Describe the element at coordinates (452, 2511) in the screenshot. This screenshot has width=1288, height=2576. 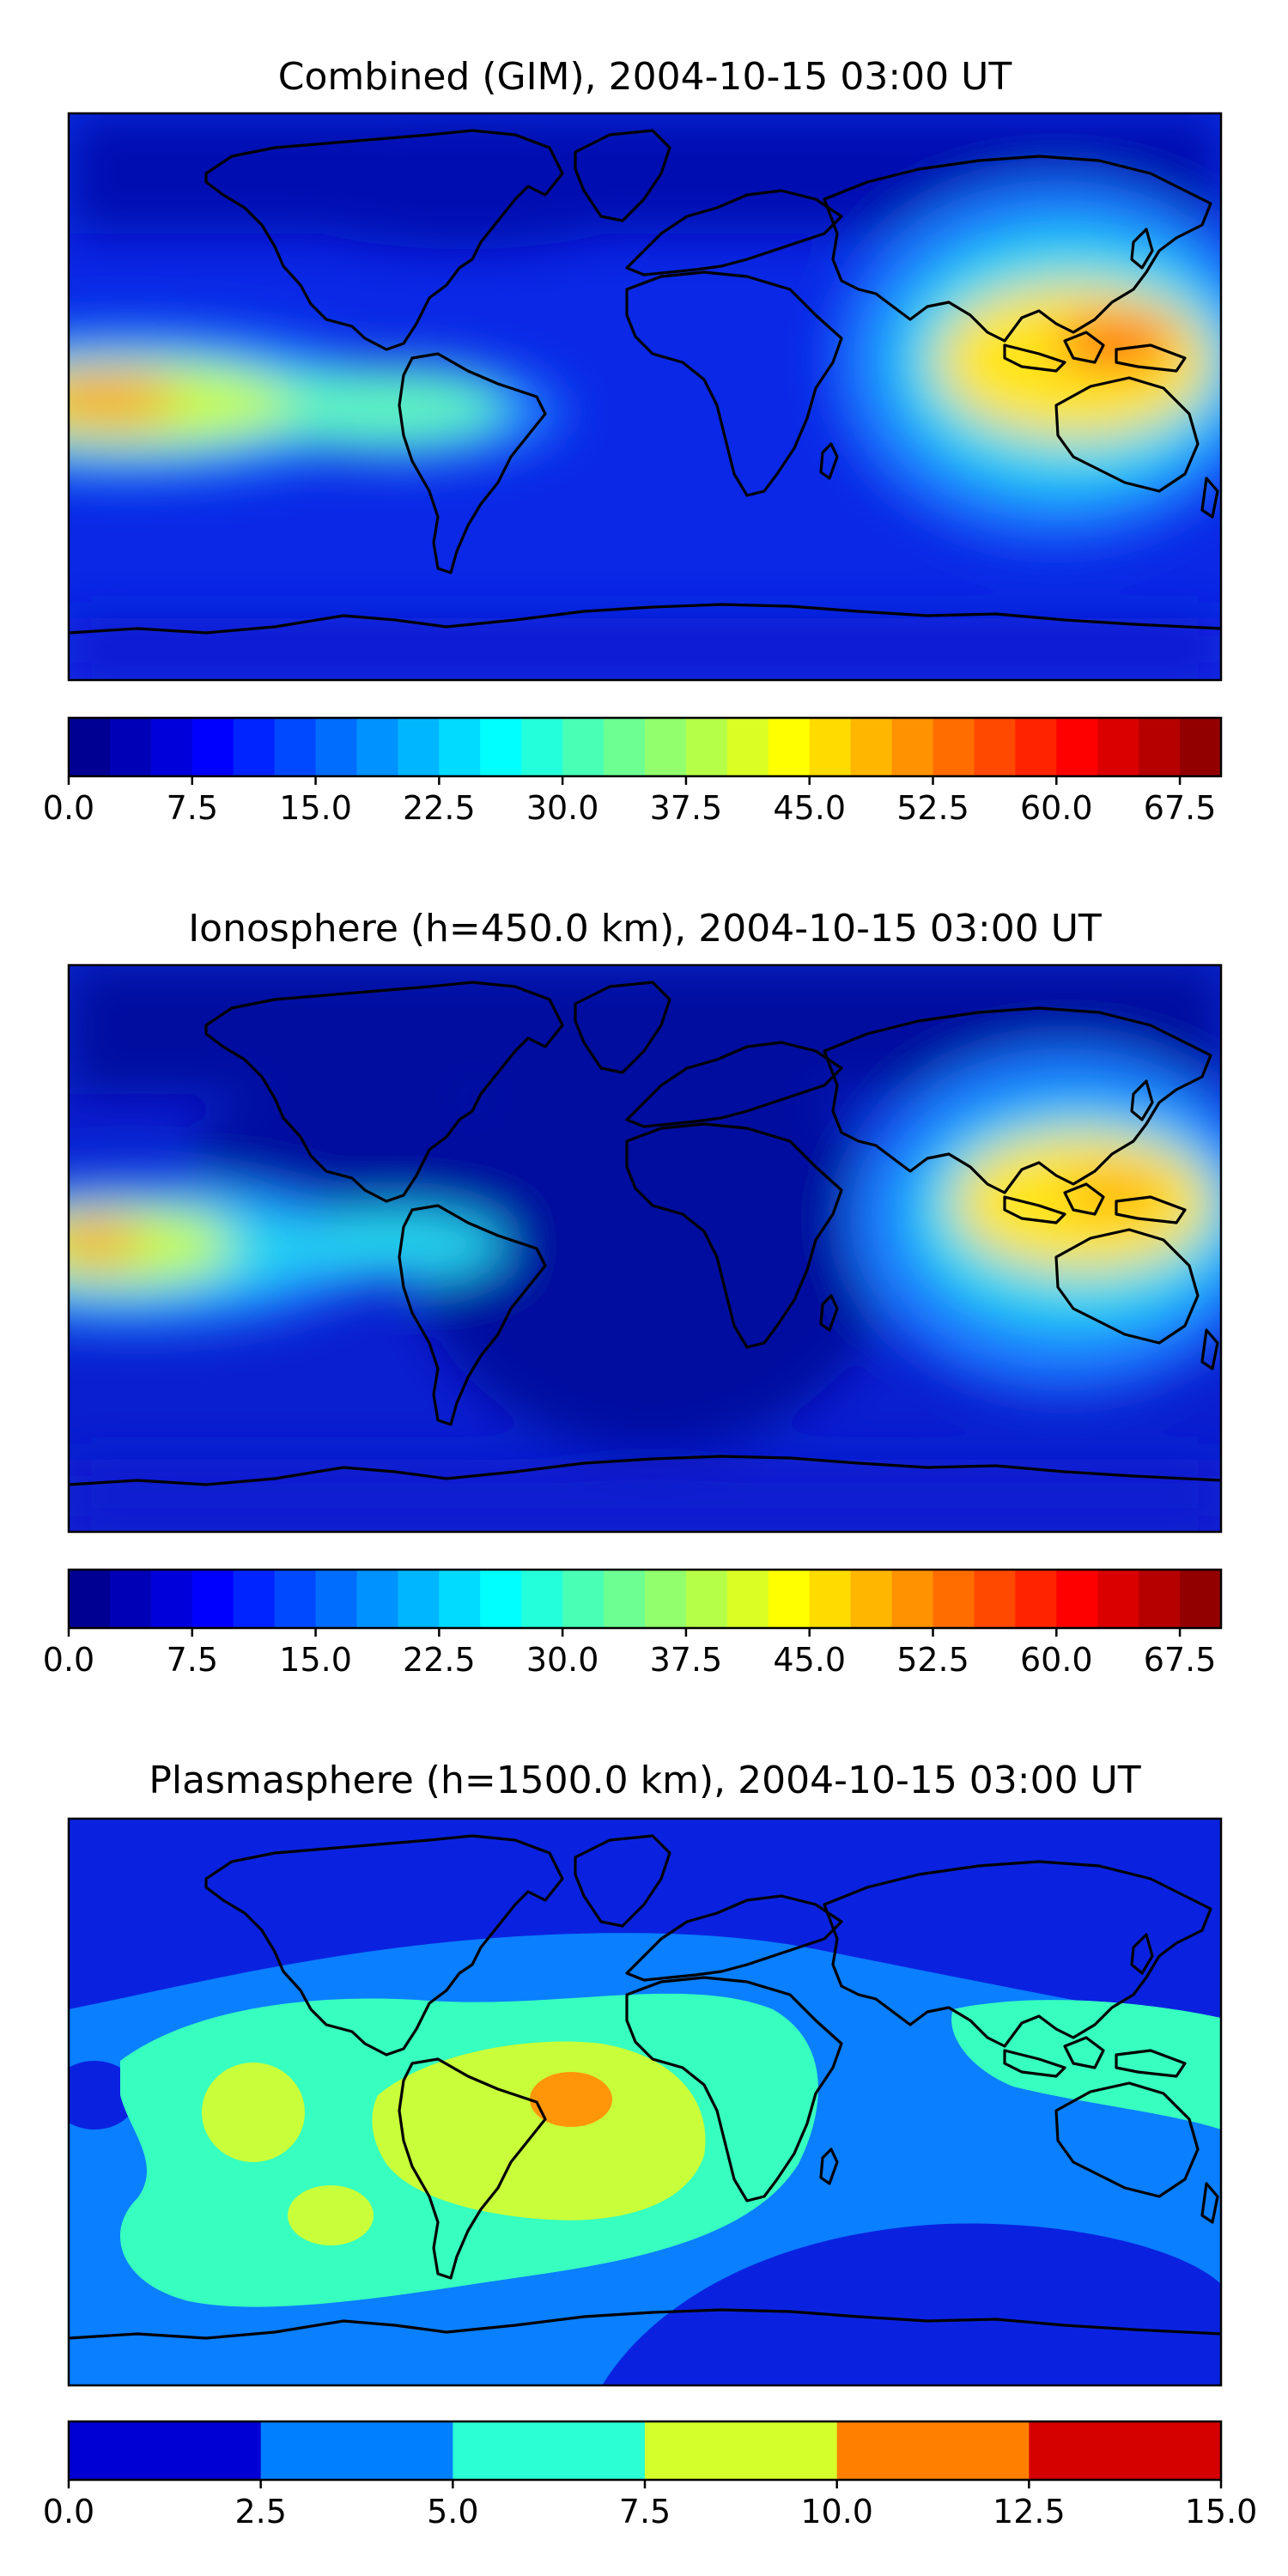
I see `colorbar-tick-label: 5.0` at that location.